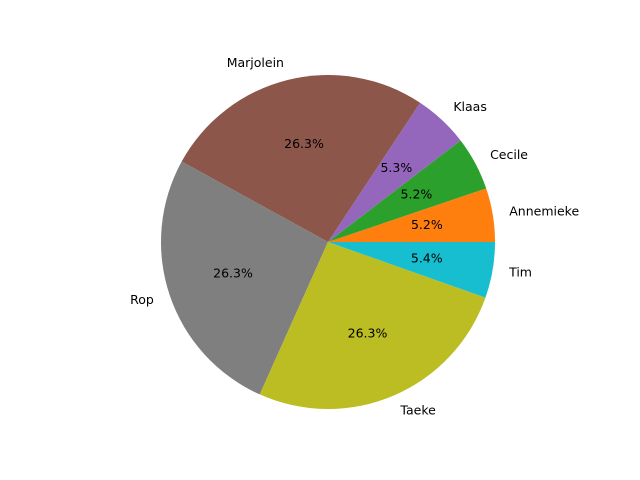 The height and width of the screenshot is (480, 640). I want to click on slice-label-taeke: Taeke, so click(417, 409).